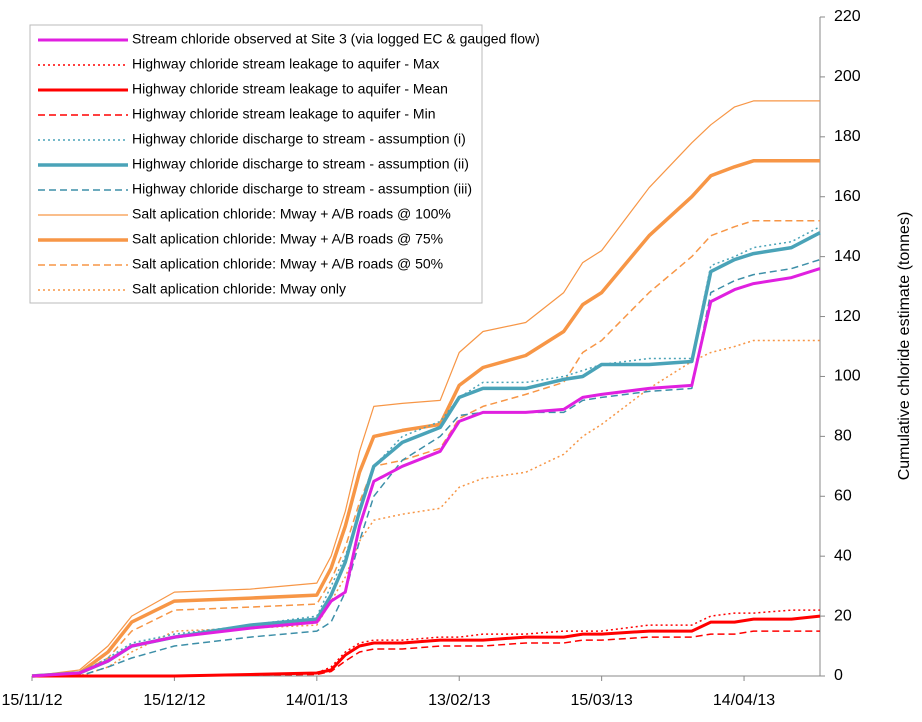 The width and height of the screenshot is (922, 722). I want to click on y-tick-label: 140, so click(847, 256).